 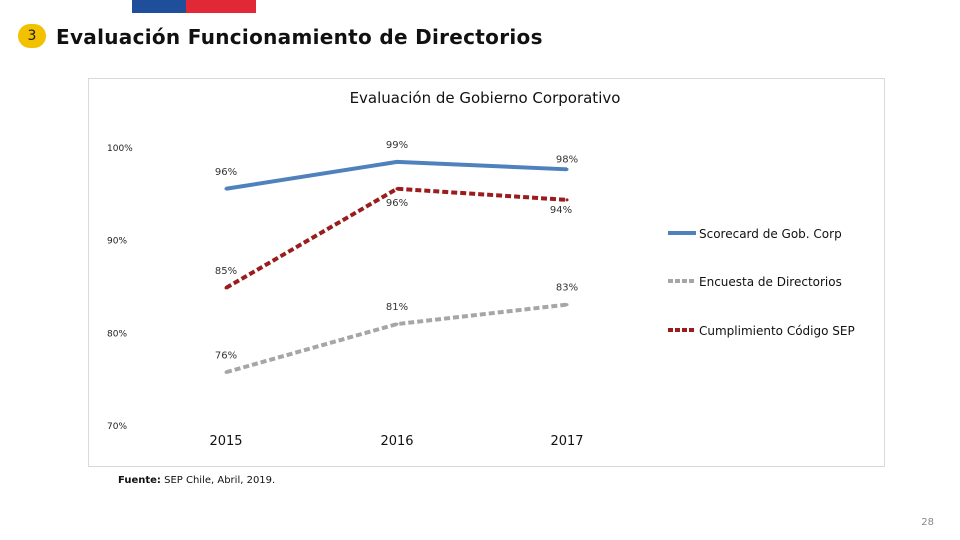 What do you see at coordinates (396, 441) in the screenshot?
I see `x-tick-label: 2016` at bounding box center [396, 441].